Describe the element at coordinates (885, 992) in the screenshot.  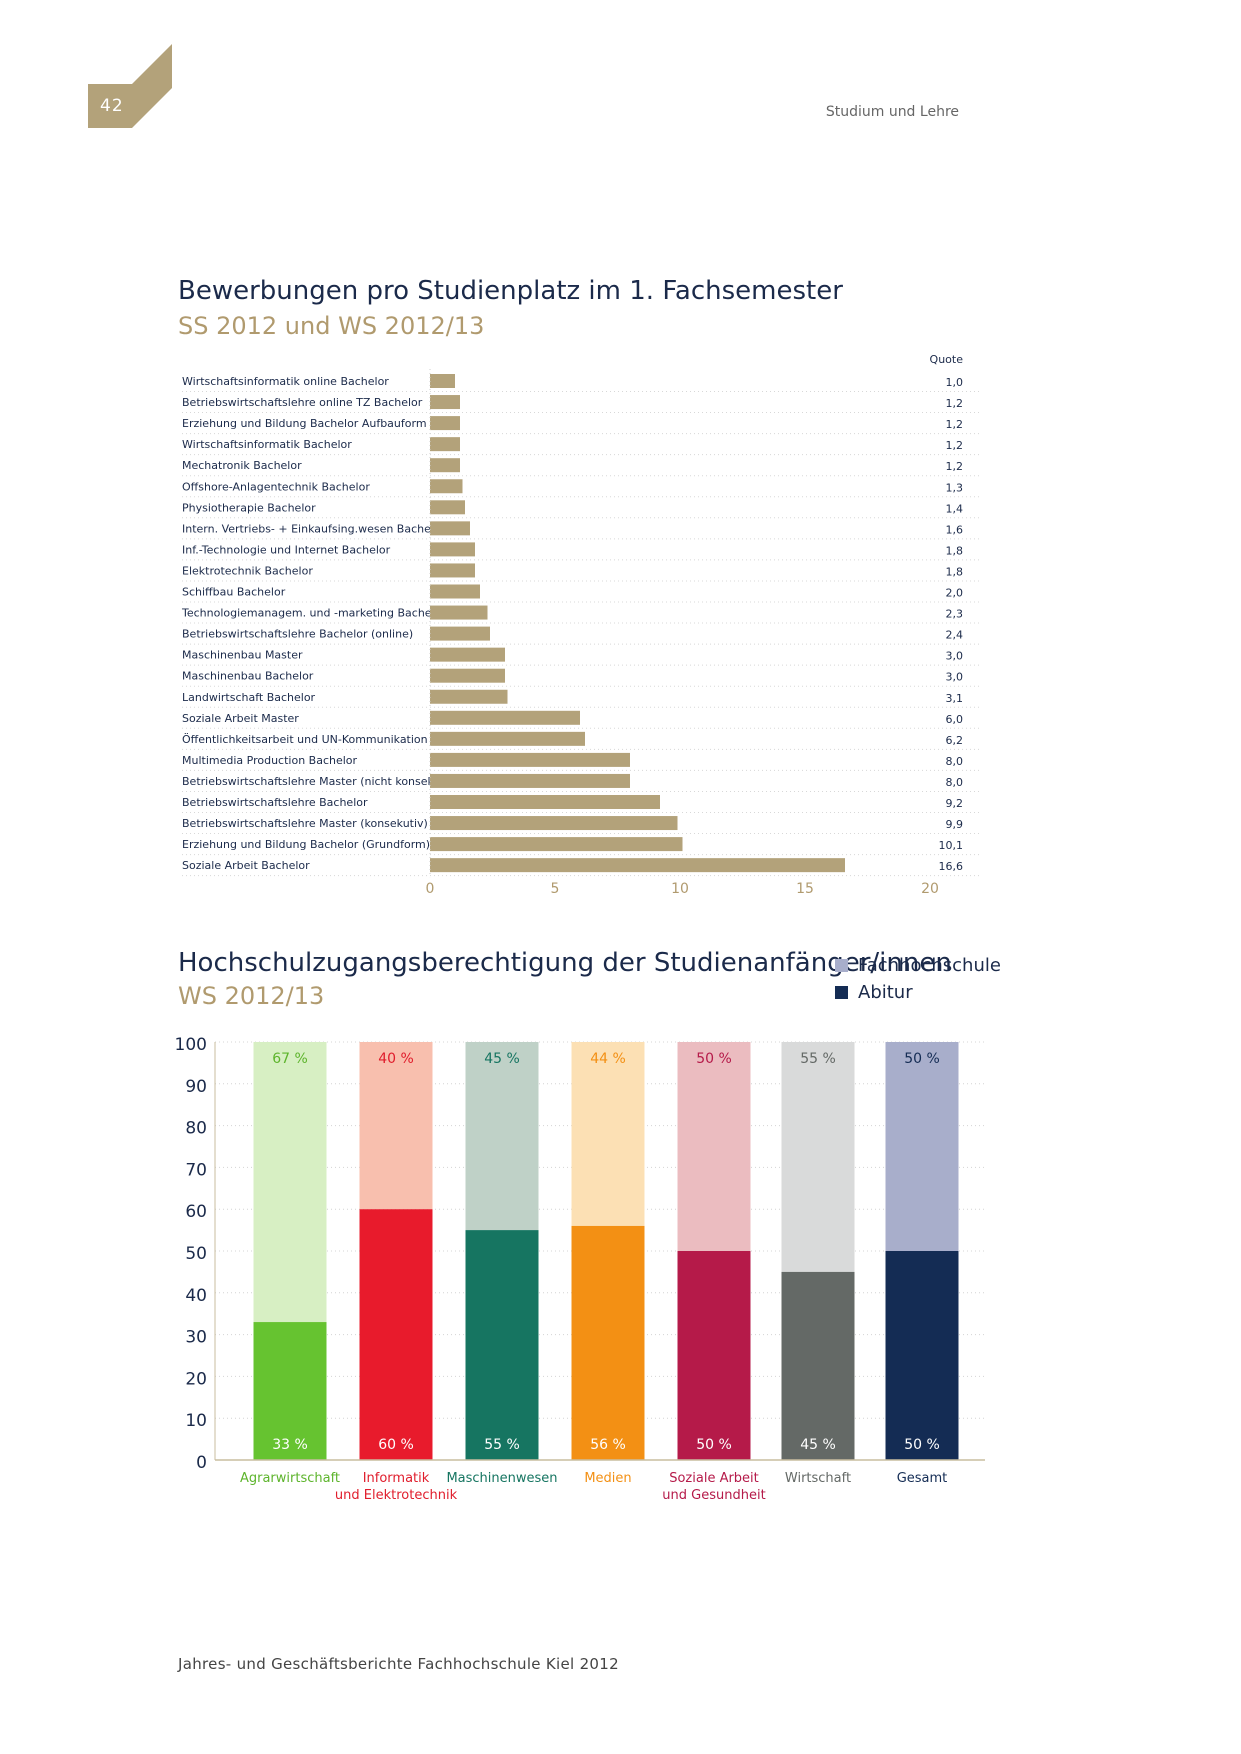
I see `legend-label-abitur: Abitur` at that location.